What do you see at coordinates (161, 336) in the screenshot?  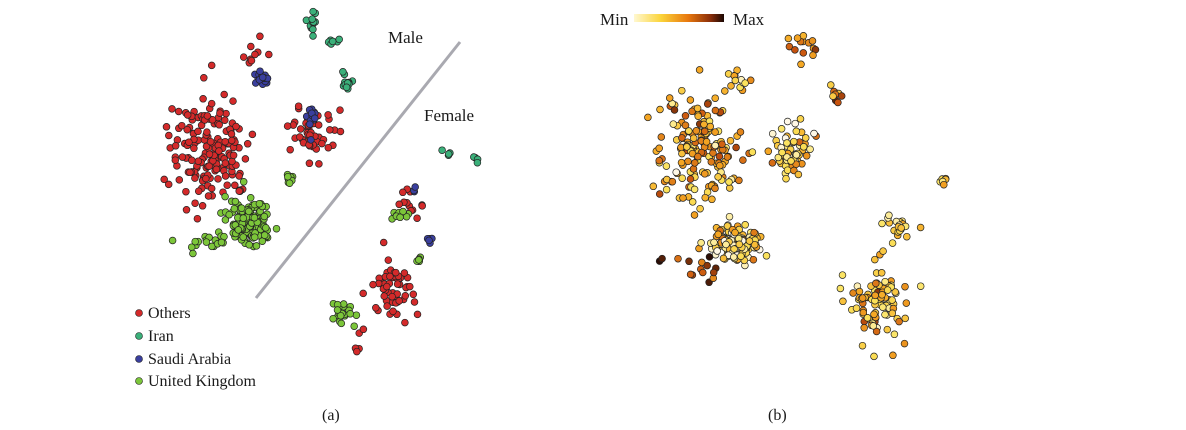 I see `legend-label-iran: Iran` at bounding box center [161, 336].